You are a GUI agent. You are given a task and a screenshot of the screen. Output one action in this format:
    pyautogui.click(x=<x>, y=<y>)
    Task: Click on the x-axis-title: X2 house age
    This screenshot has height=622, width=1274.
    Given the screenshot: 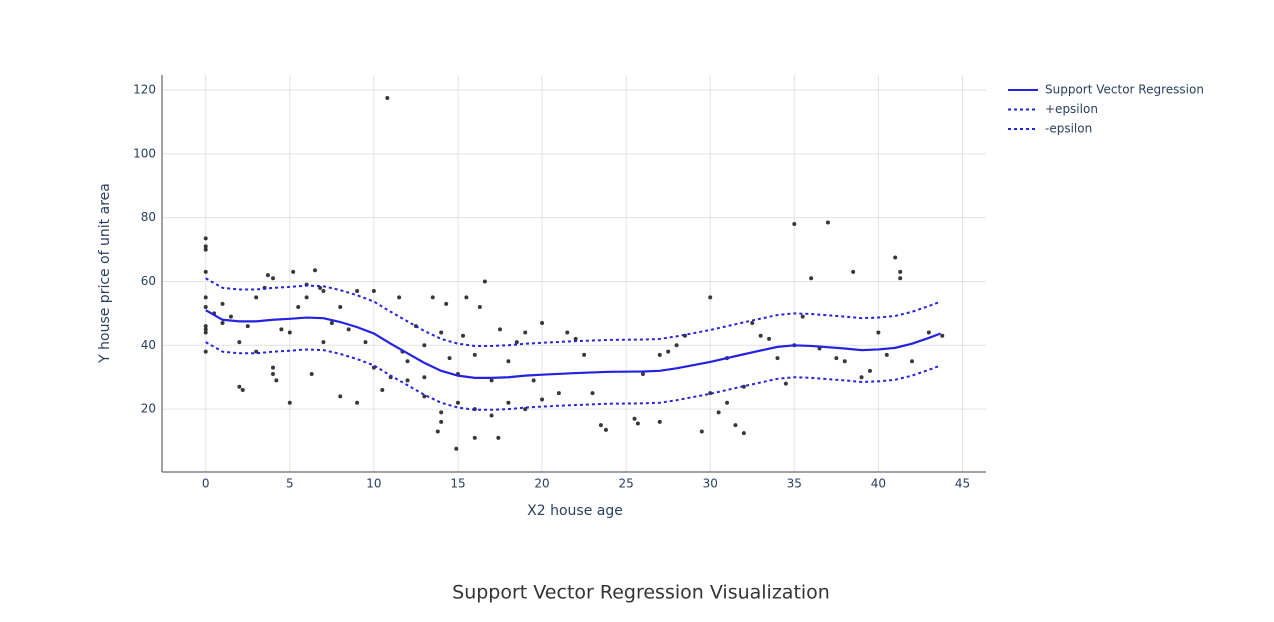 What is the action you would take?
    pyautogui.click(x=575, y=511)
    